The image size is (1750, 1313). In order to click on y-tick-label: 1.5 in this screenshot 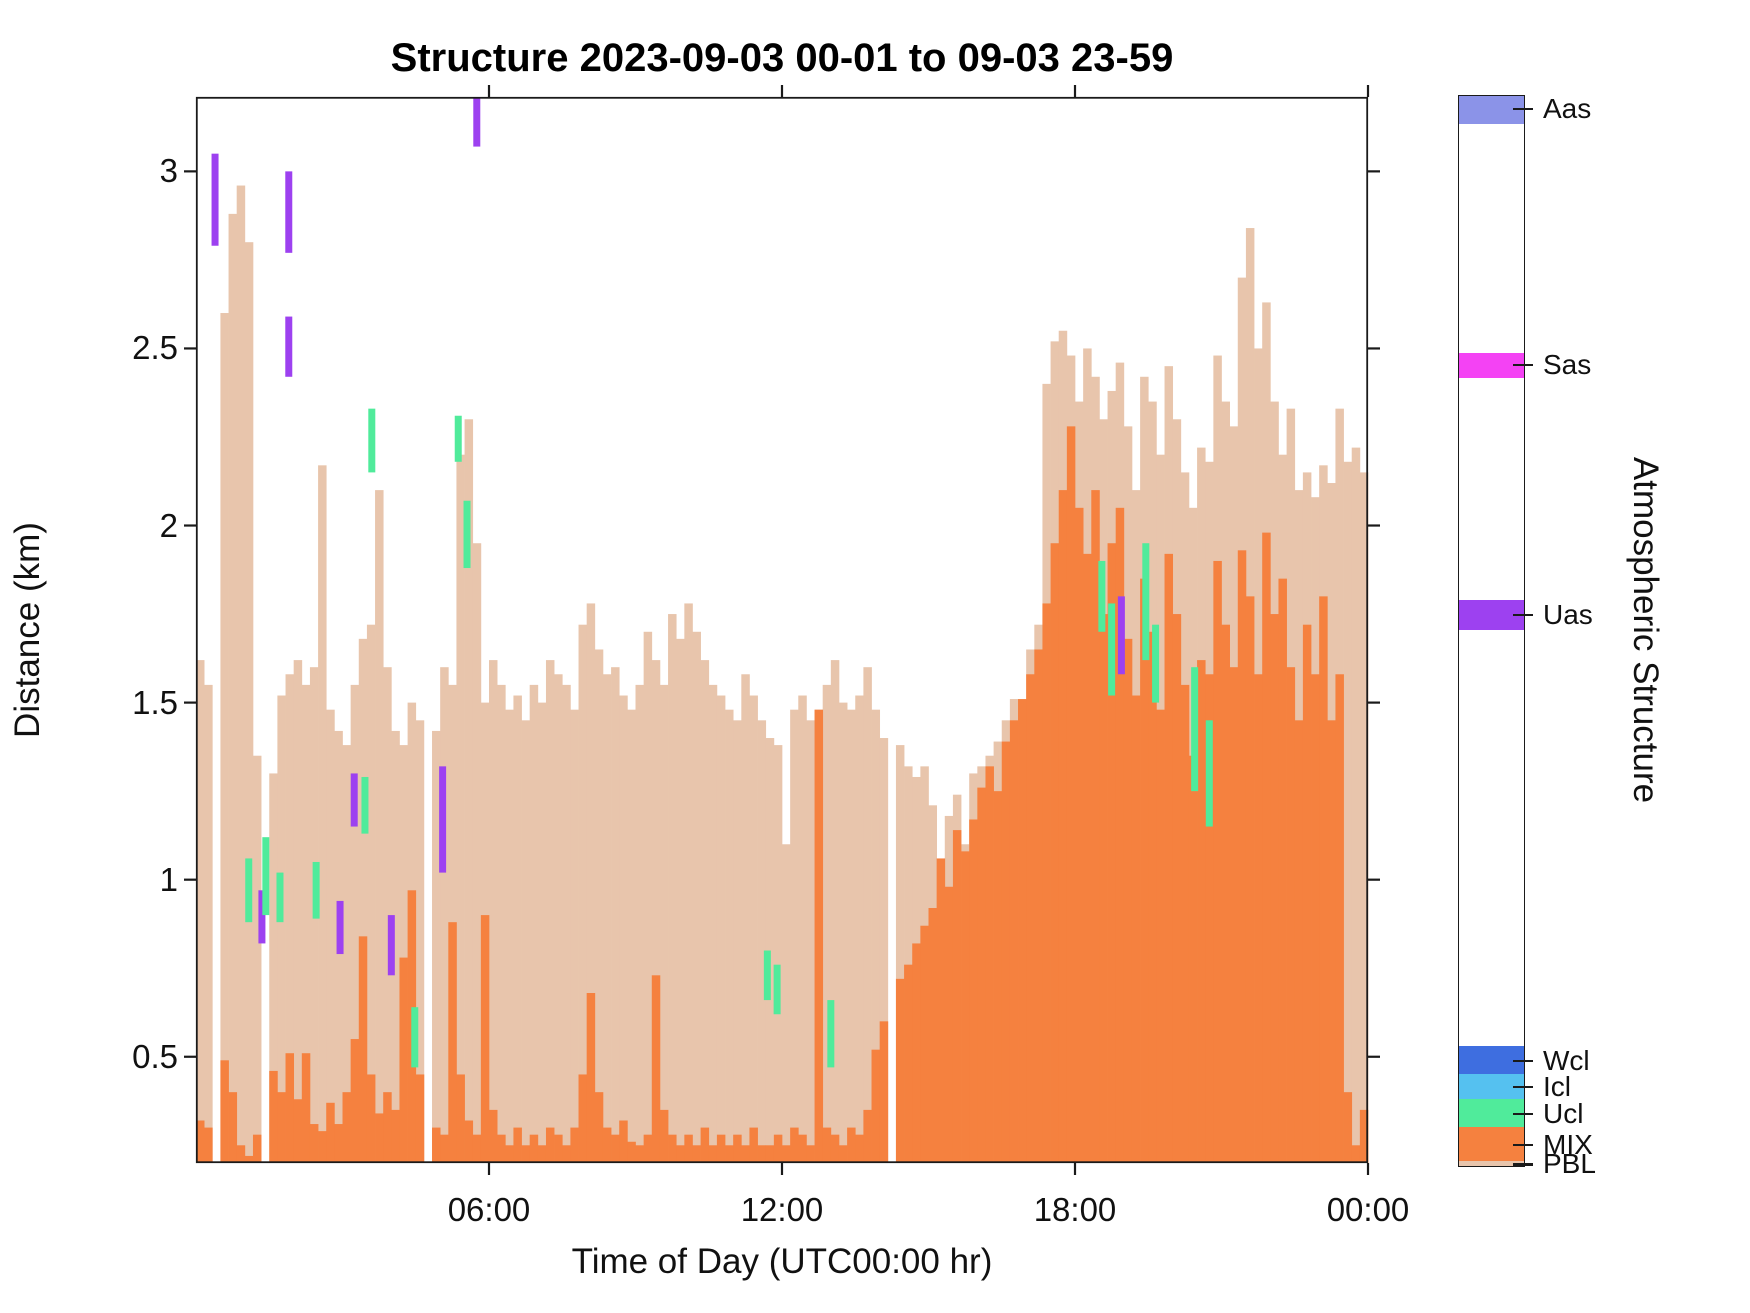, I will do `click(155, 702)`.